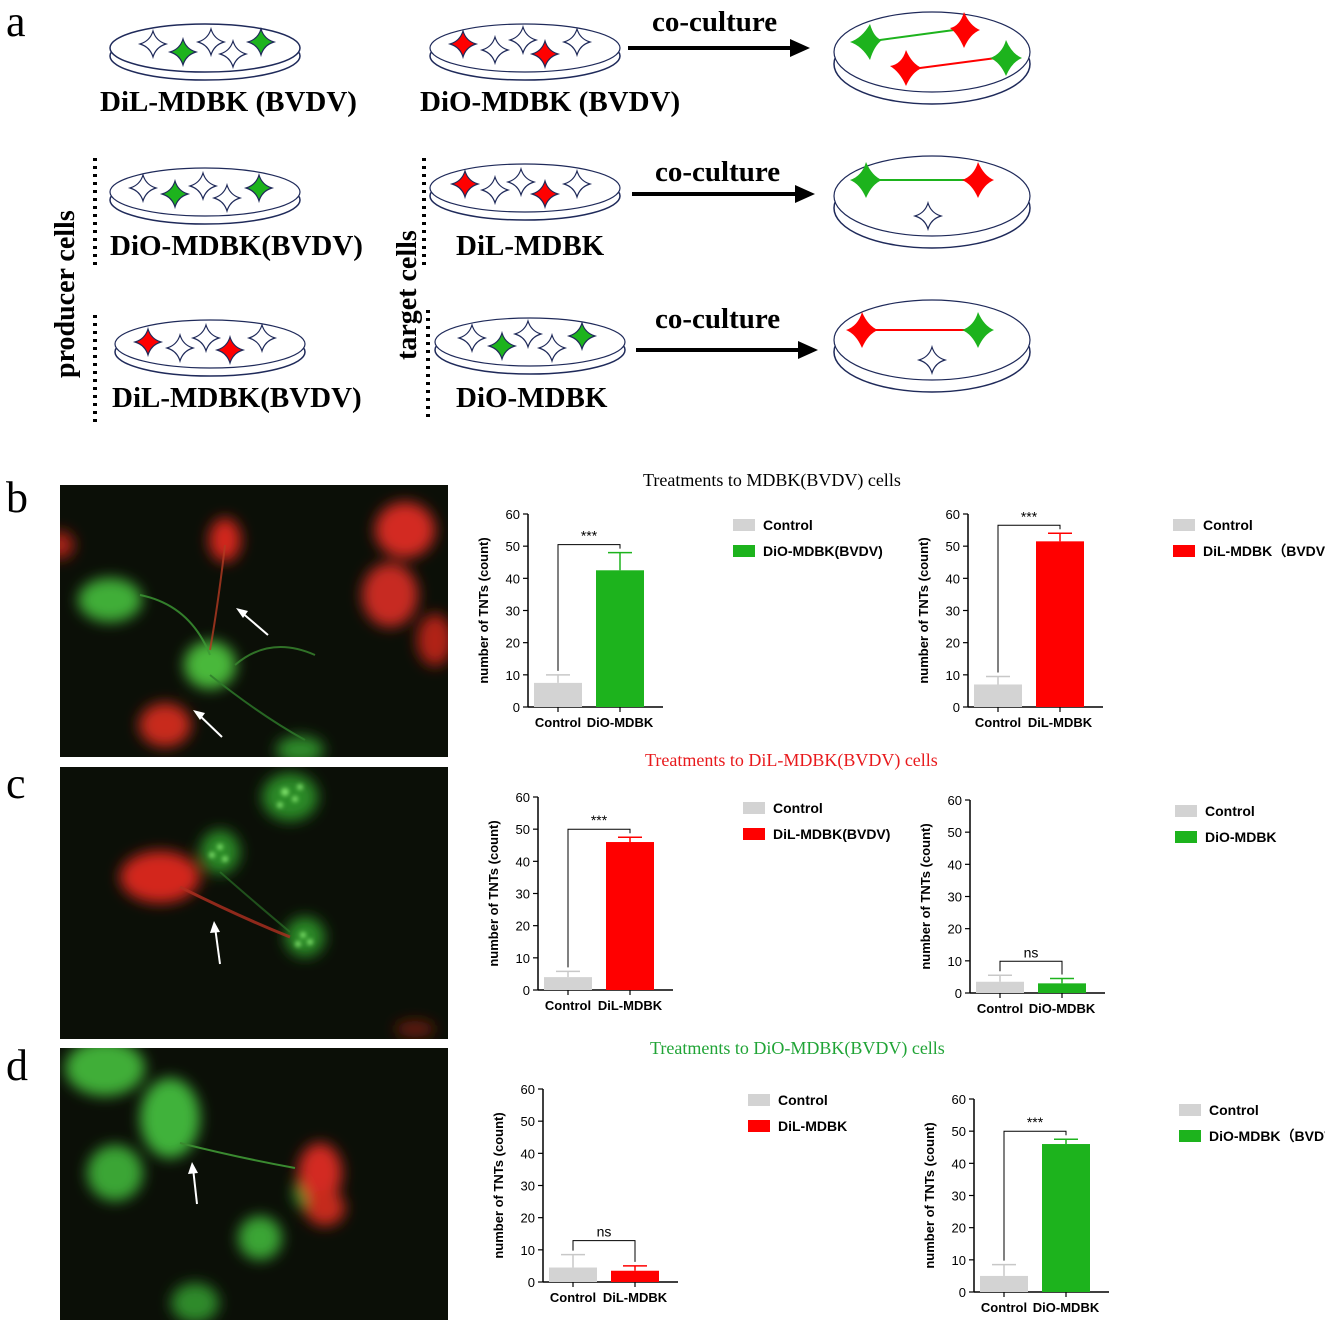 This screenshot has height=1325, width=1325. I want to click on legend-label: DiL-MDBK(BVDV), so click(831, 834).